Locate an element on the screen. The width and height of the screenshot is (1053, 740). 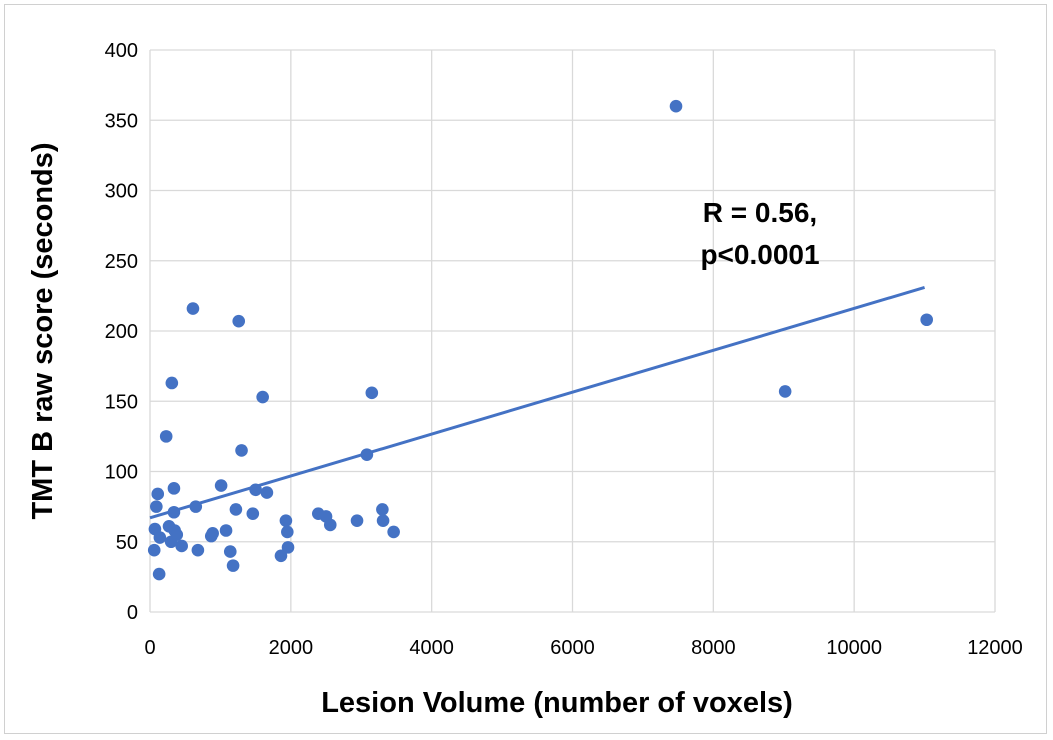
y-tick-label: 200 is located at coordinates (121, 332).